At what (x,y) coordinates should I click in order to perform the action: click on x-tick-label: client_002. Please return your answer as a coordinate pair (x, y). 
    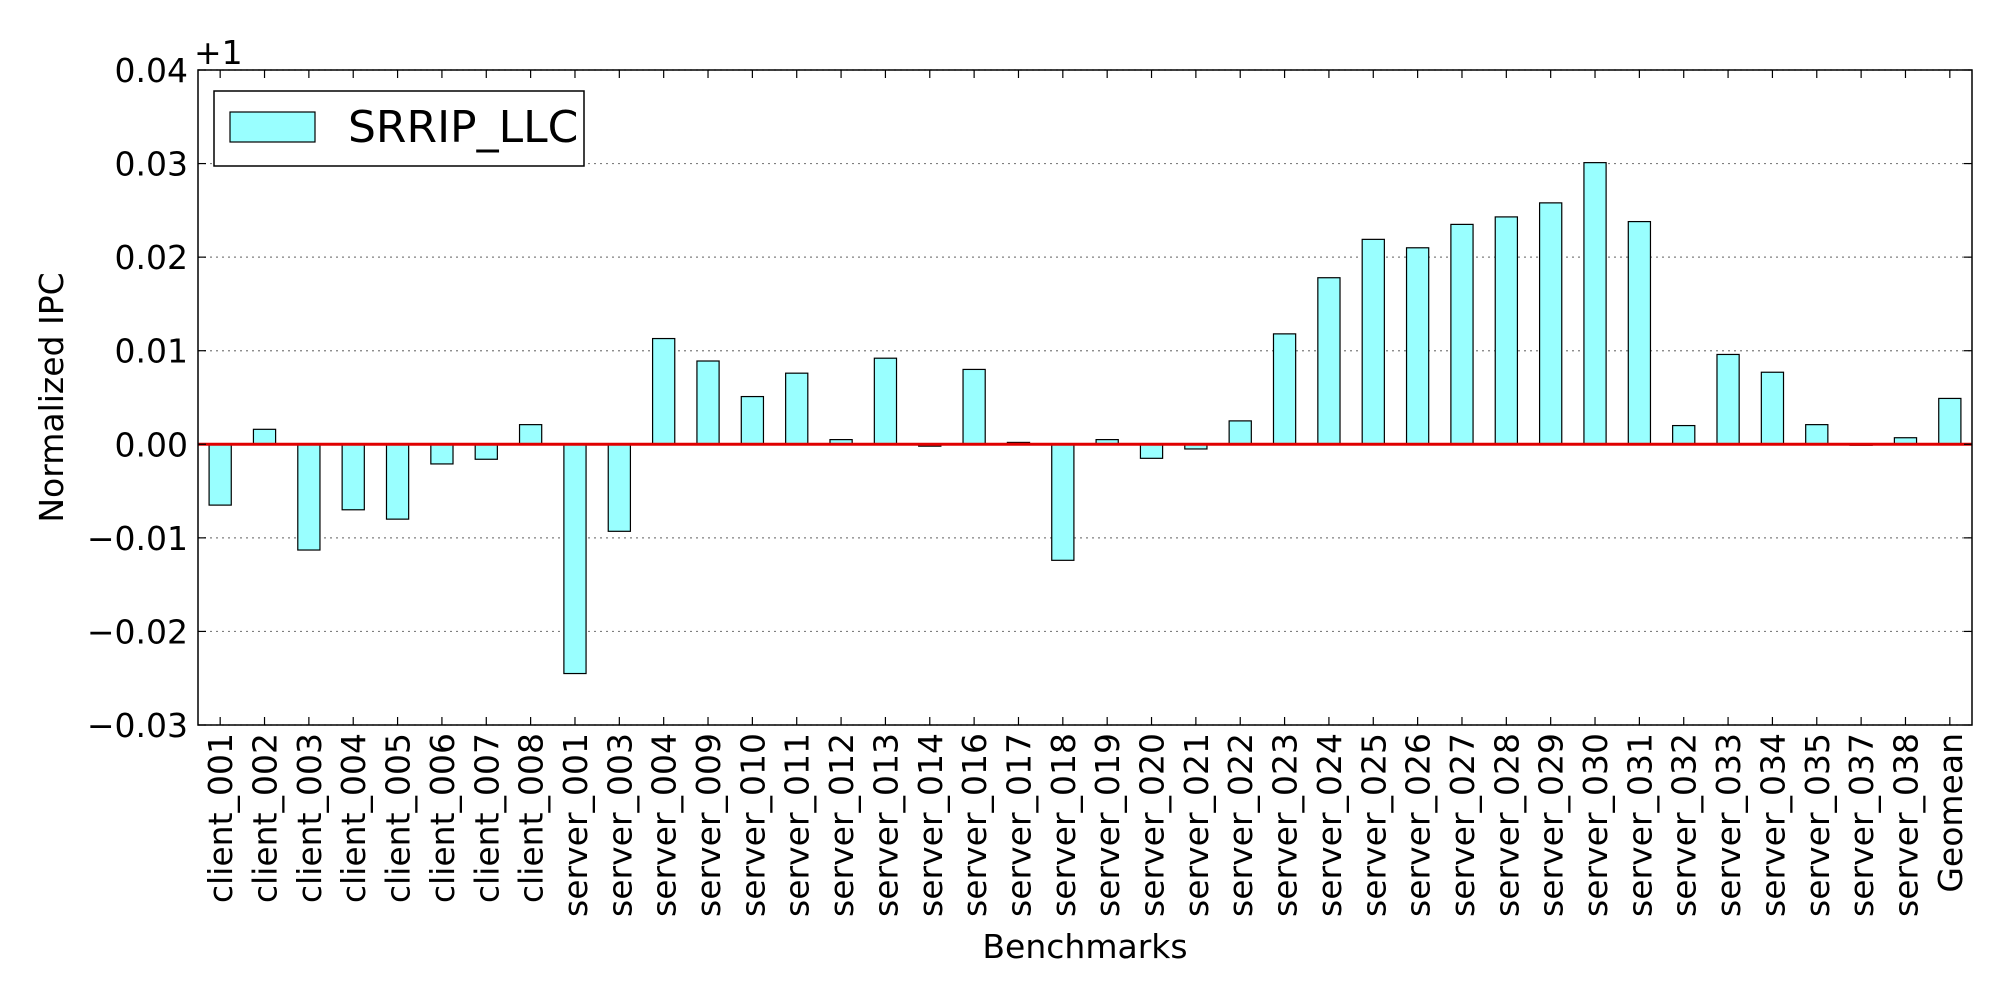
    Looking at the image, I should click on (265, 818).